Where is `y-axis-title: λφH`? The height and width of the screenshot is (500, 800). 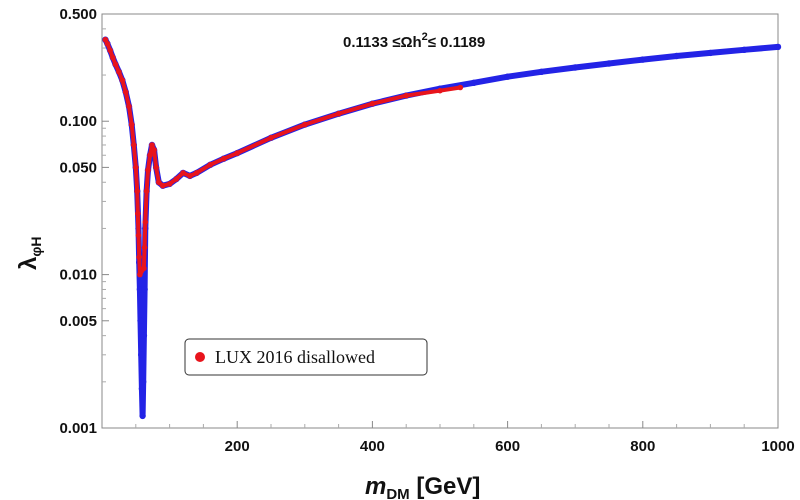
y-axis-title: λφH is located at coordinates (29, 253).